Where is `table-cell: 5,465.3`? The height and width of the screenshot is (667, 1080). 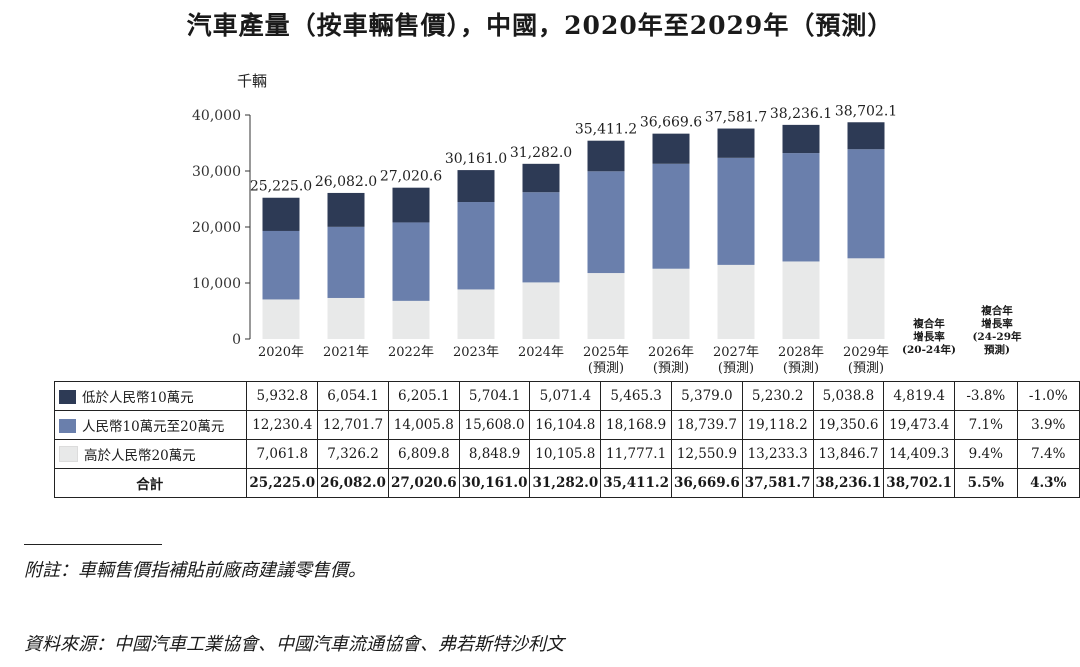
table-cell: 5,465.3 is located at coordinates (636, 396).